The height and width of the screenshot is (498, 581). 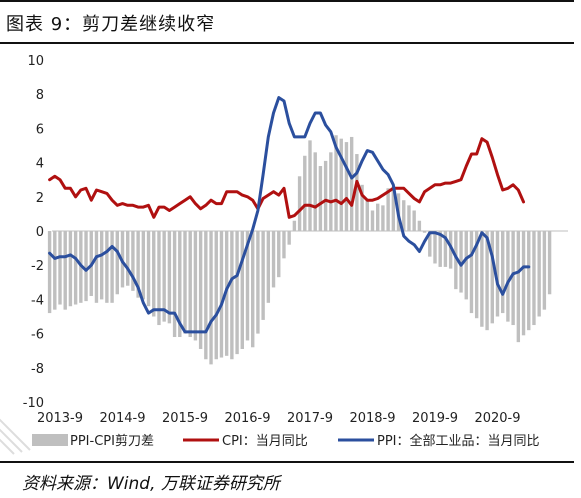 What do you see at coordinates (60, 418) in the screenshot?
I see `x-tick-label: 2013-9` at bounding box center [60, 418].